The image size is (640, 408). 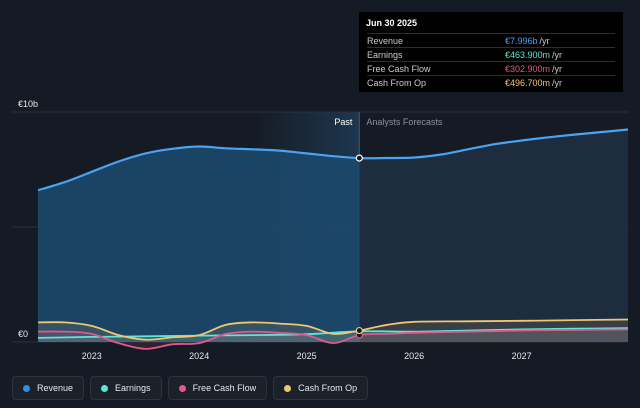 What do you see at coordinates (333, 160) in the screenshot?
I see `revenue-line` at bounding box center [333, 160].